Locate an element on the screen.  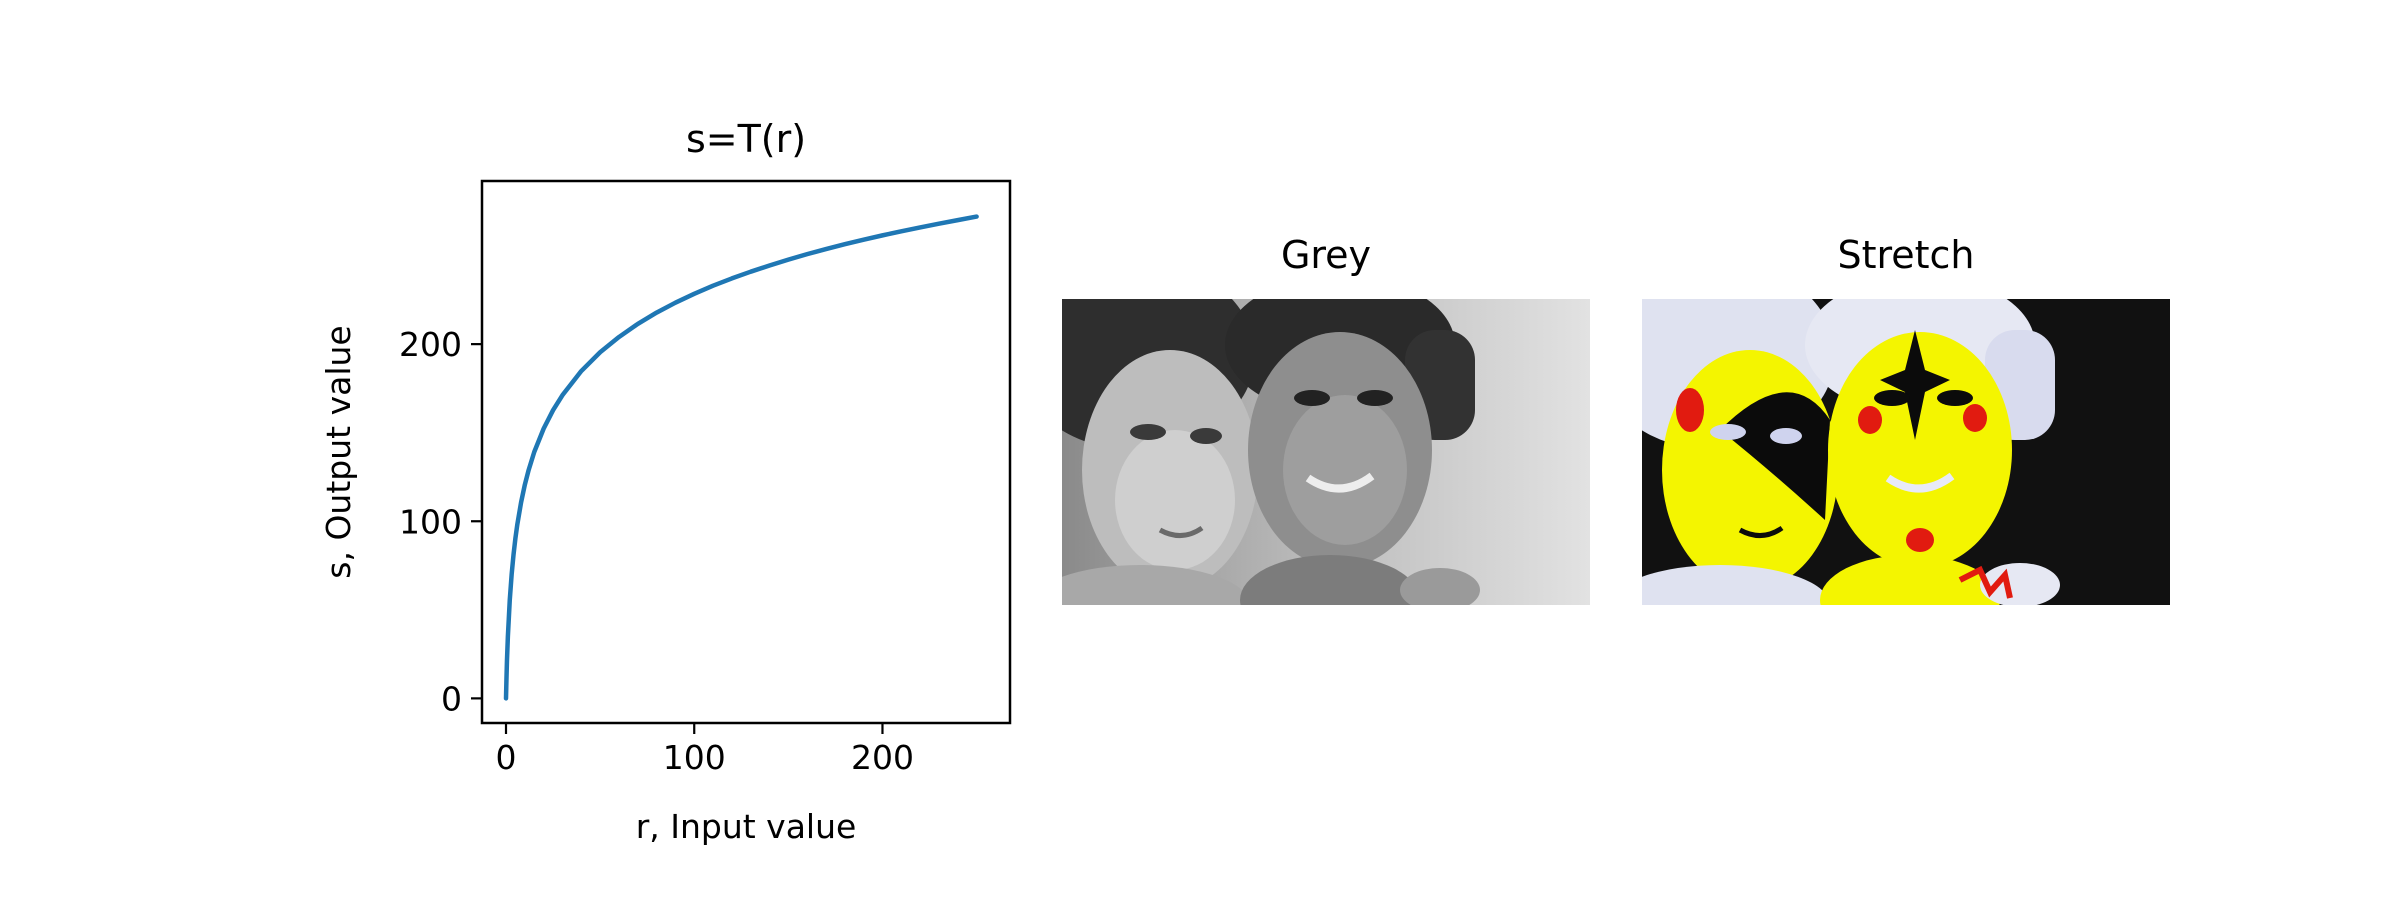
plot-frame is located at coordinates (746, 452).